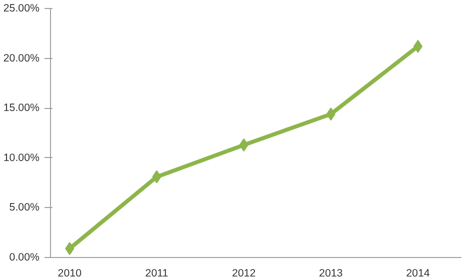  I want to click on x-tick-label: 2012, so click(244, 273).